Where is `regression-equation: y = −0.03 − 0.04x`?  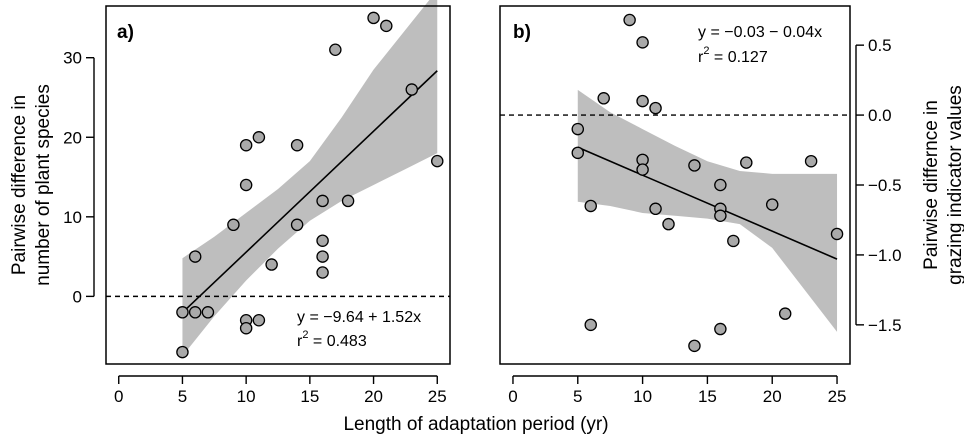
regression-equation: y = −0.03 − 0.04x is located at coordinates (760, 32).